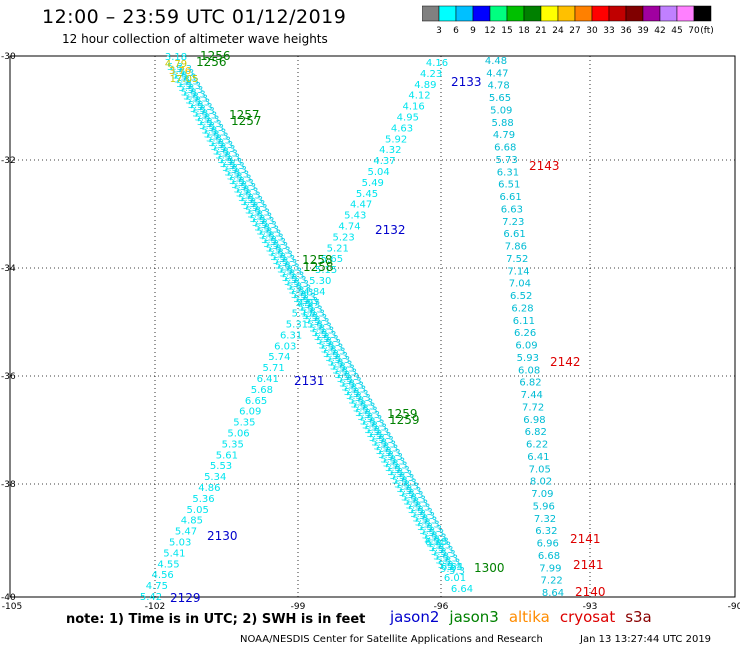 Image resolution: width=740 pixels, height=650 pixels. I want to click on colorbar-tick-label: 21, so click(540, 31).